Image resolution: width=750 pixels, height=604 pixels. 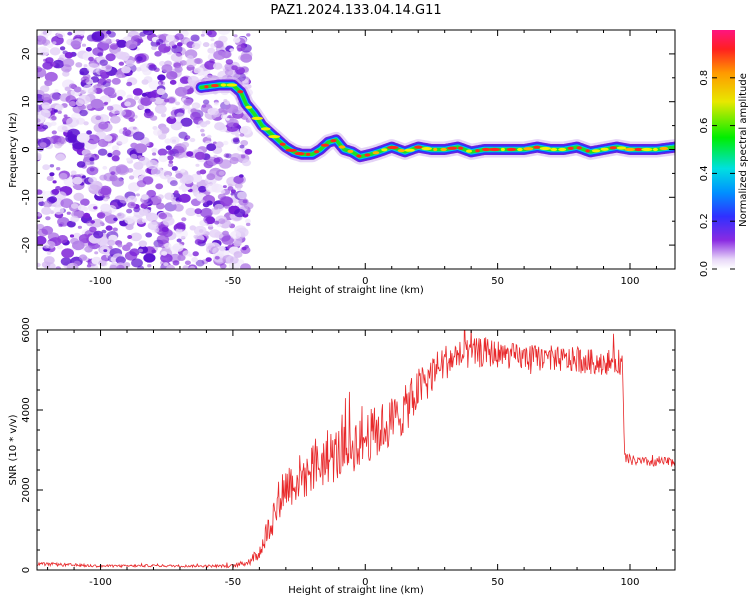 What do you see at coordinates (629, 582) in the screenshot?
I see `snr-xtick-label: 100` at bounding box center [629, 582].